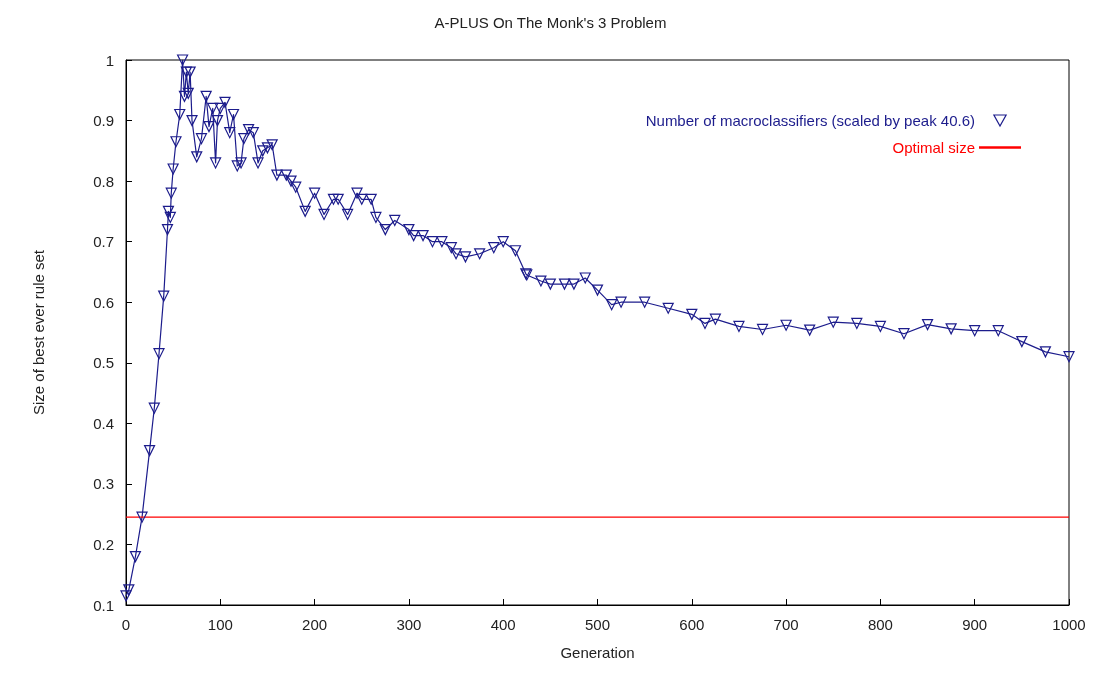 The image size is (1101, 689). Describe the element at coordinates (103, 423) in the screenshot. I see `y-tick-label: 0.4` at that location.